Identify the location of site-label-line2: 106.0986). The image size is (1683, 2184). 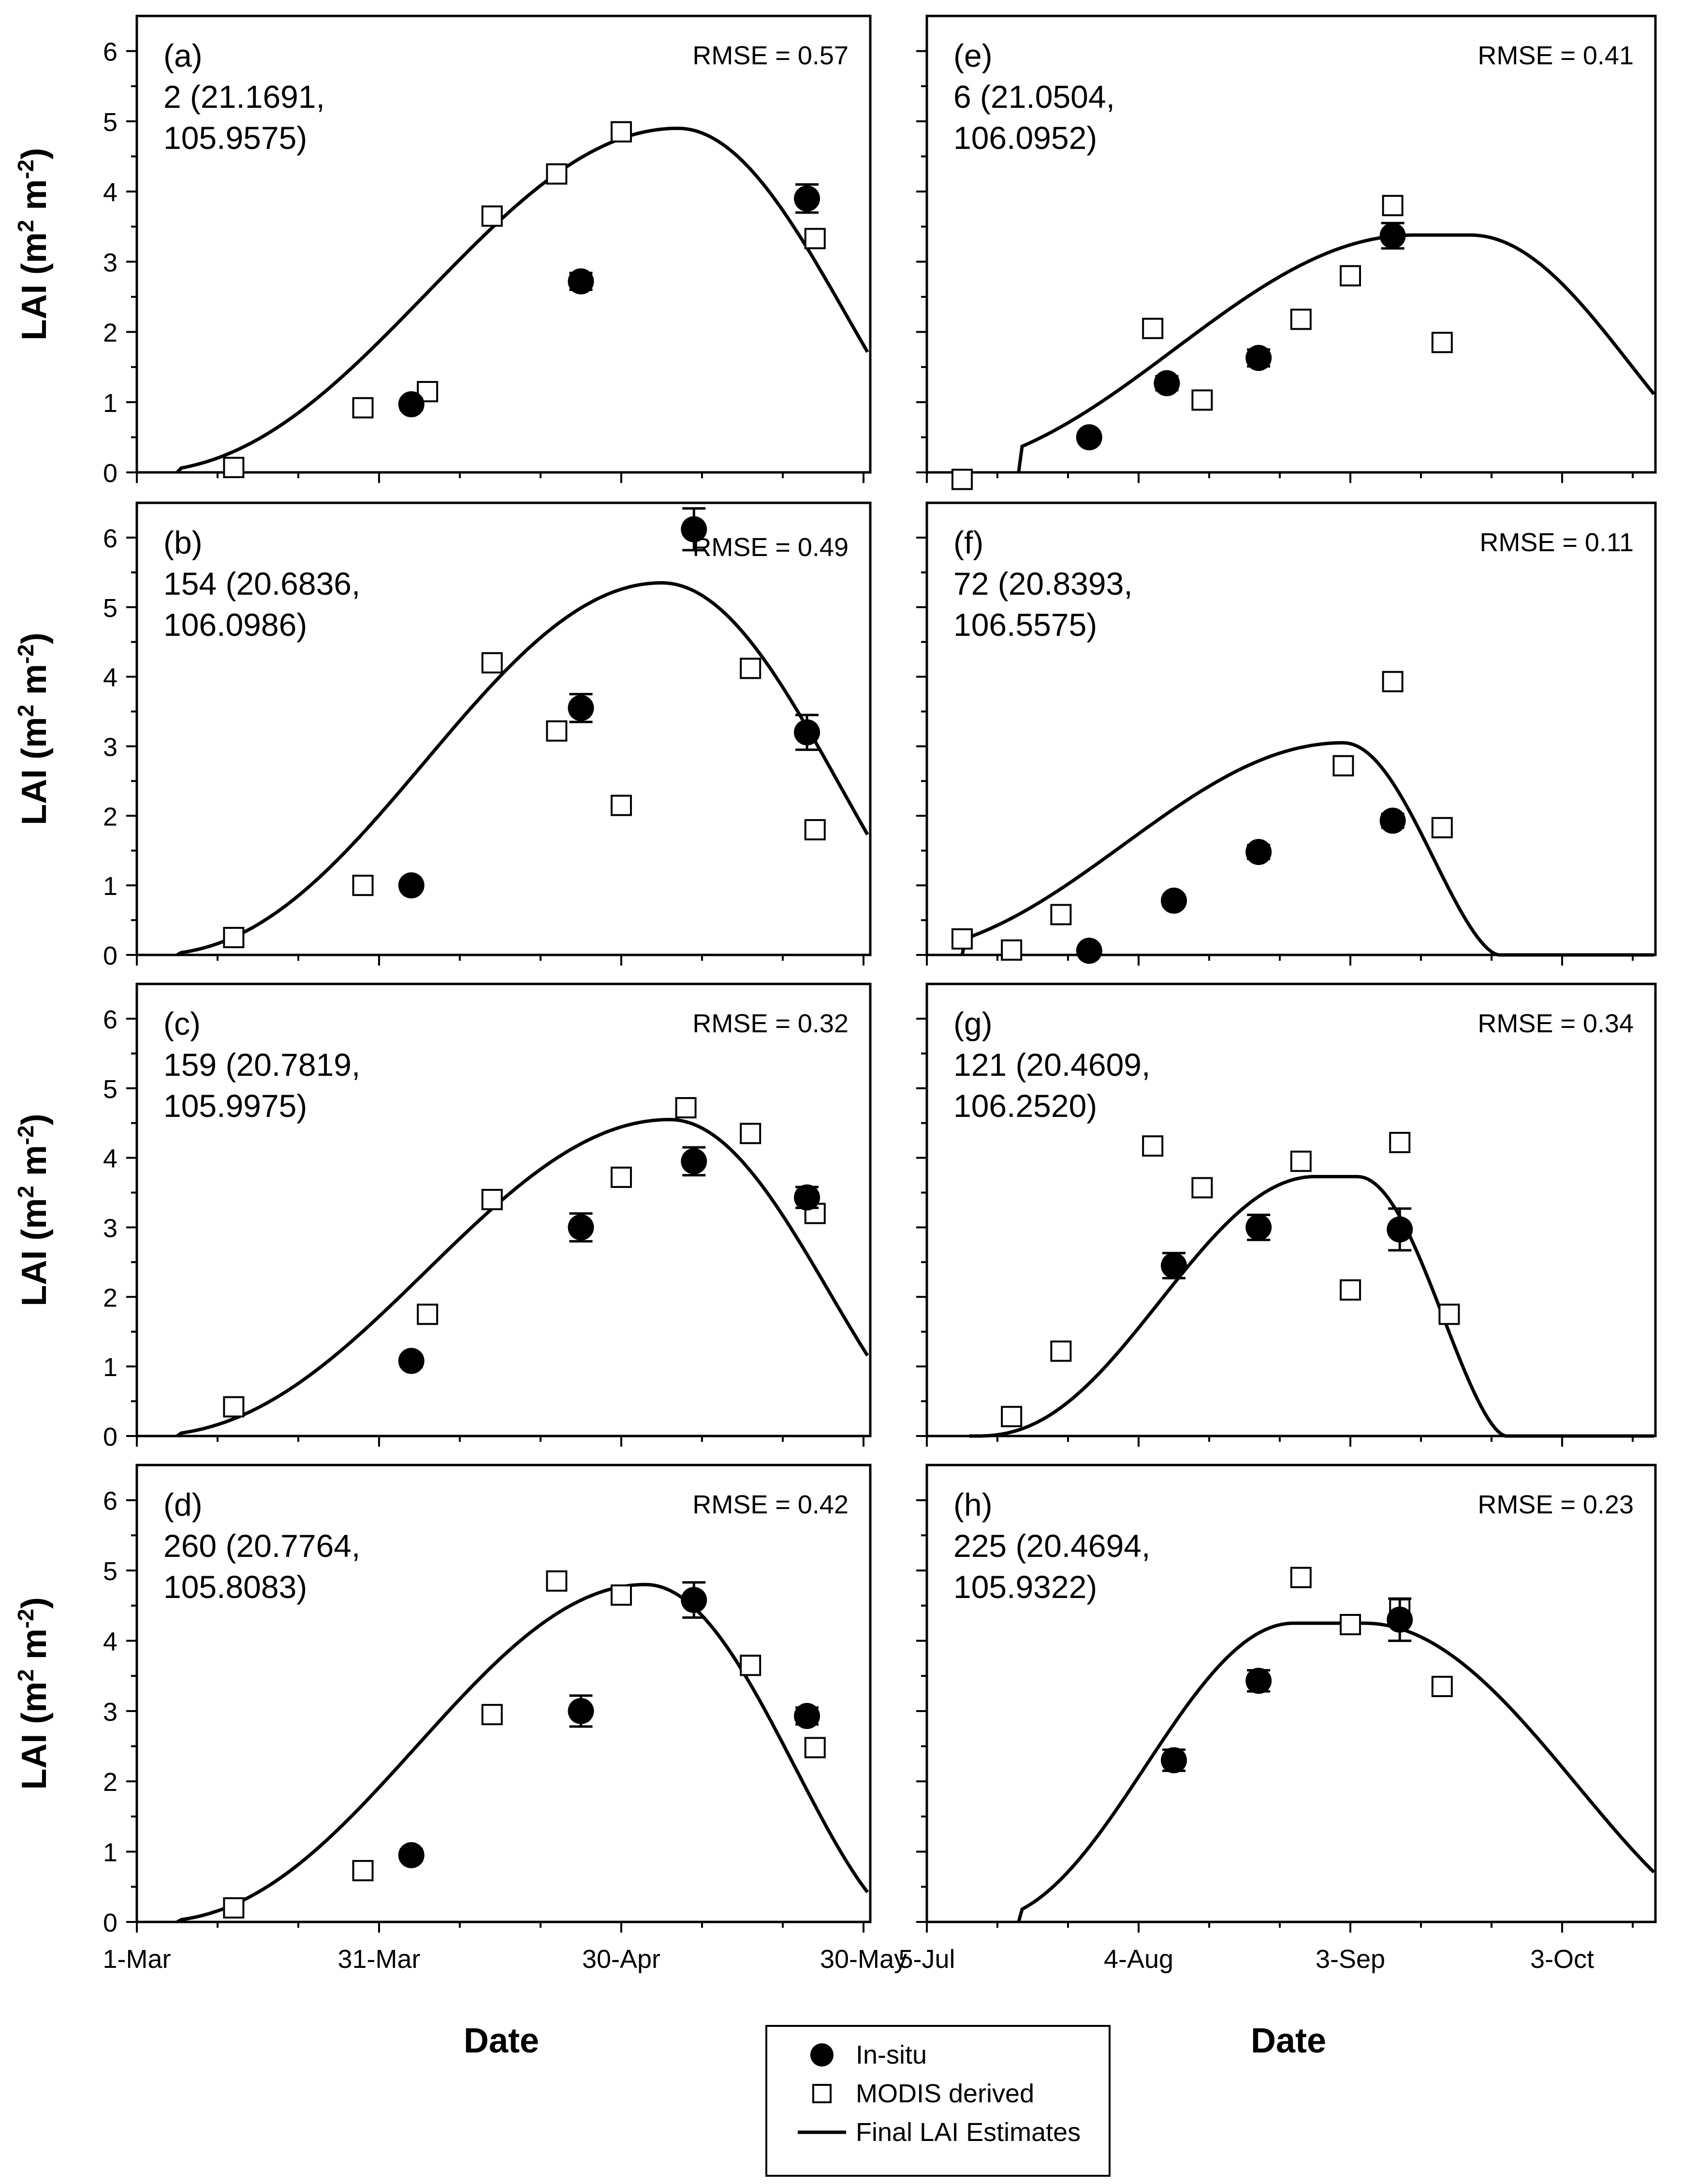
(235, 625).